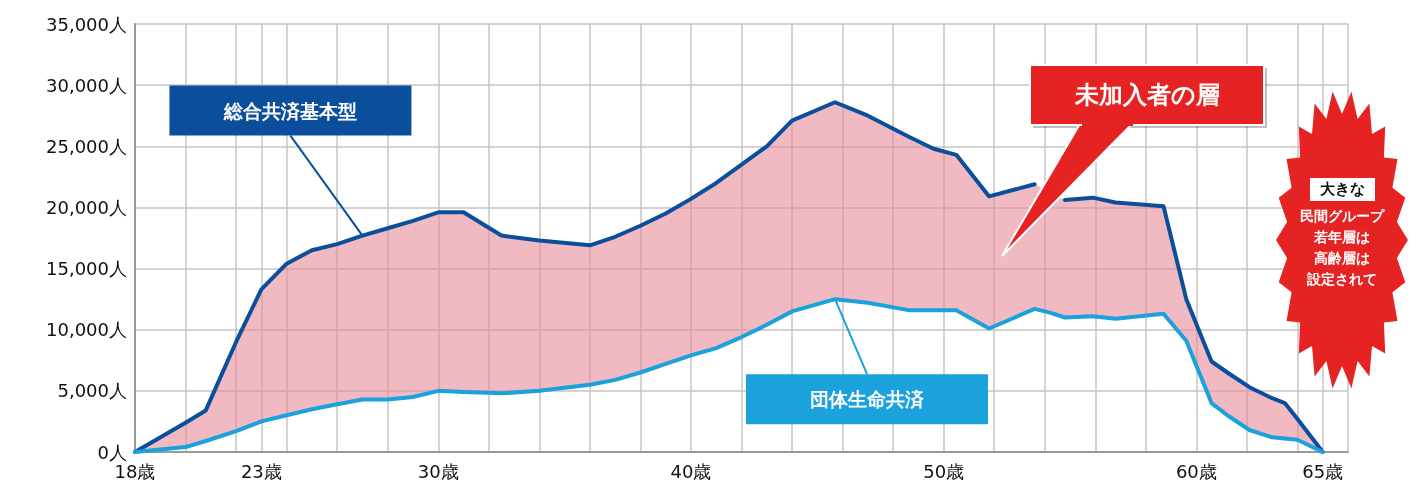 The image size is (1418, 494). What do you see at coordinates (1342, 238) in the screenshot?
I see `annotation: 若年層は` at bounding box center [1342, 238].